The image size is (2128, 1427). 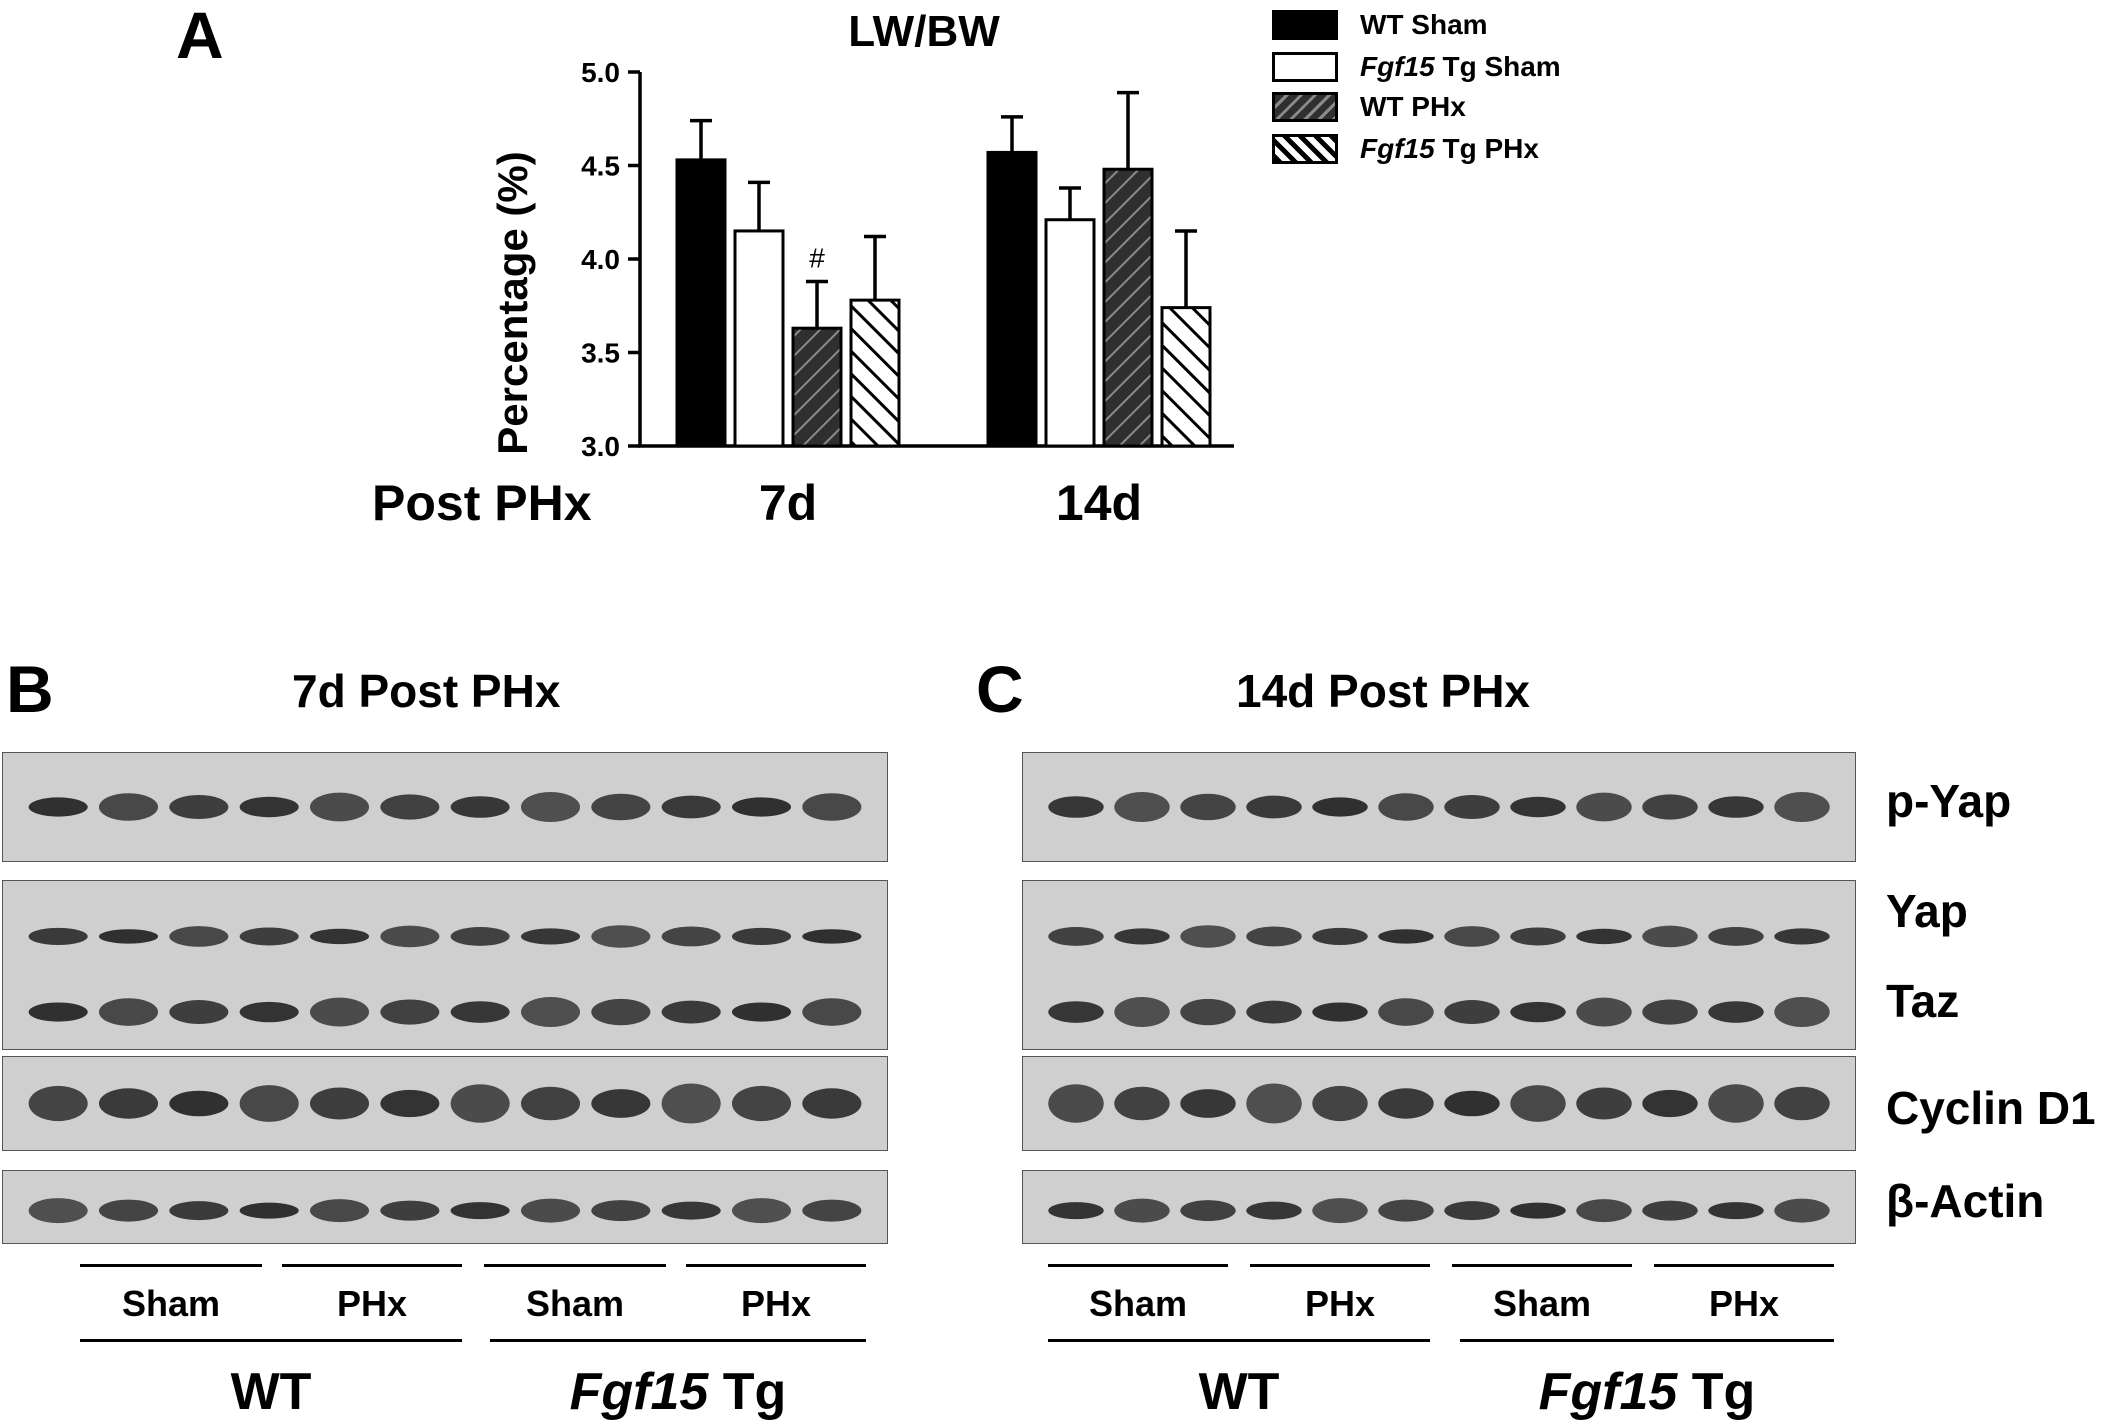 I want to click on bar-s3-c1, so click(x=1186, y=377).